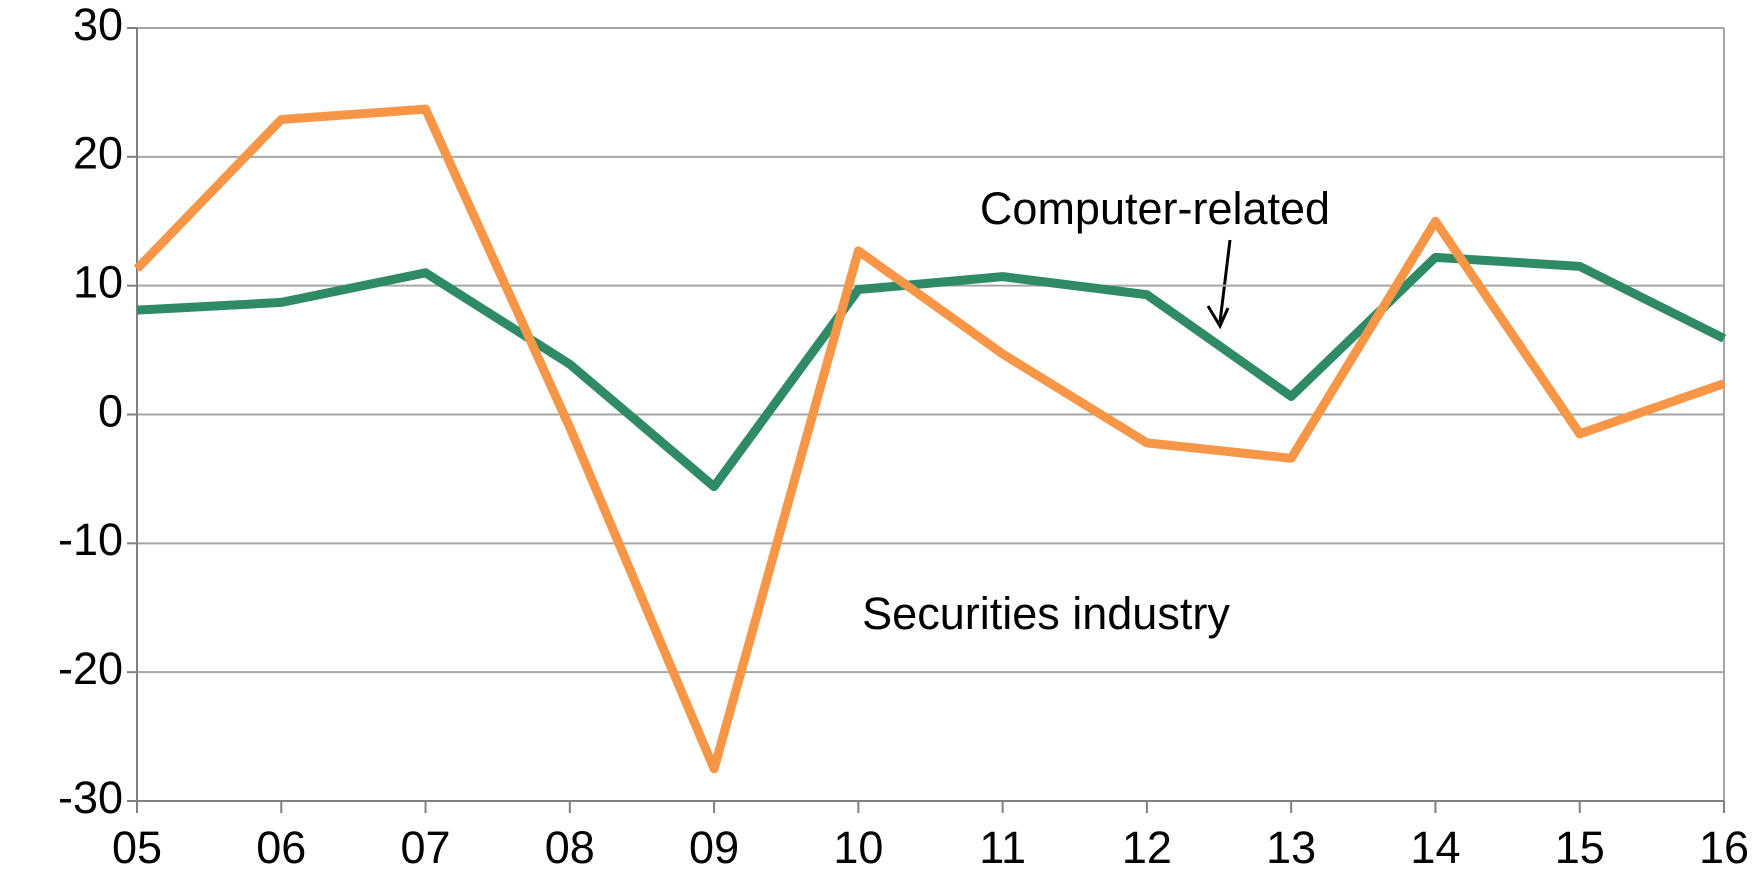 This screenshot has width=1762, height=884. I want to click on x-tick-label: 09, so click(714, 847).